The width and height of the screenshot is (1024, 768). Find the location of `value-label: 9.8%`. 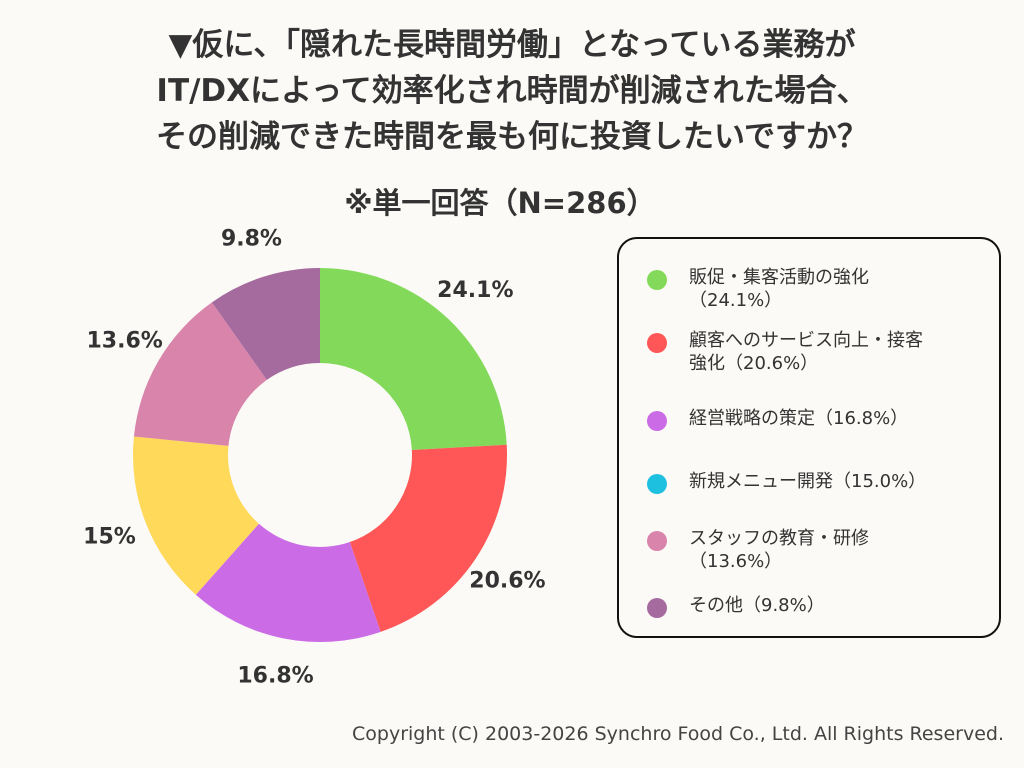

value-label: 9.8% is located at coordinates (251, 239).